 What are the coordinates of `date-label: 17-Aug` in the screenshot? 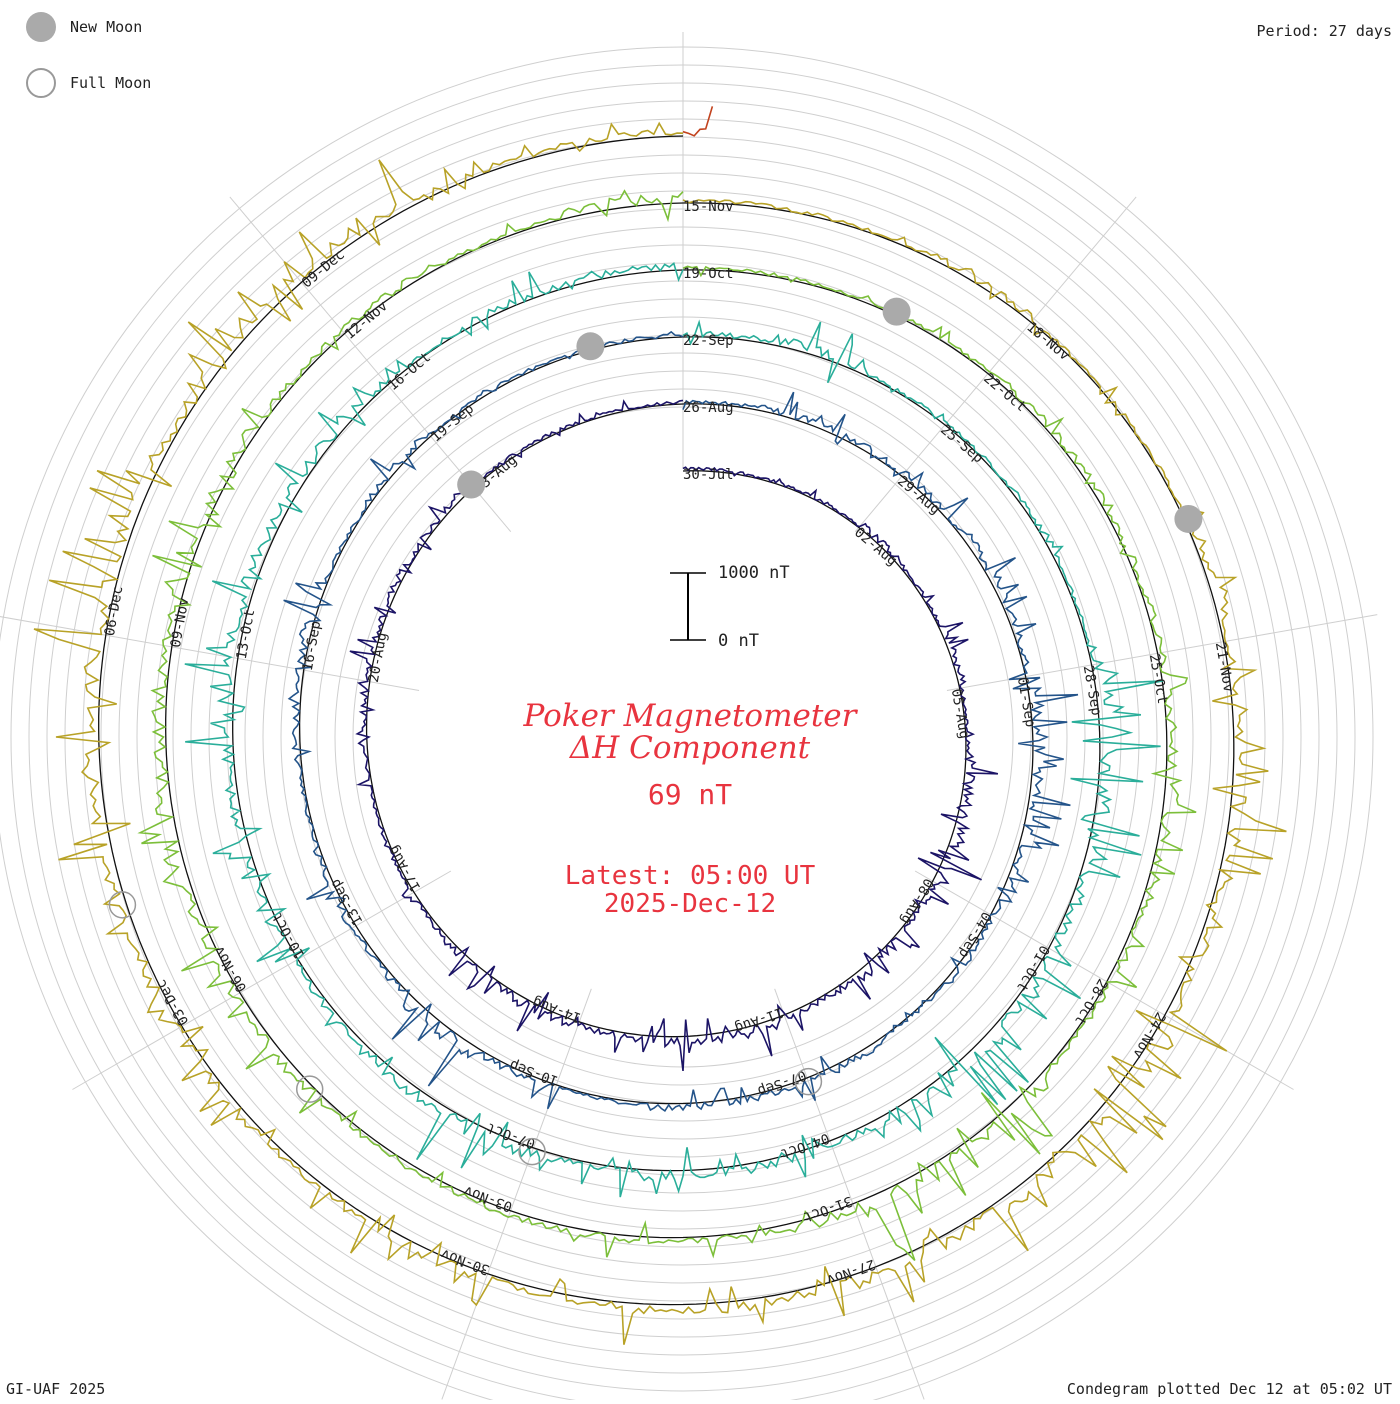 It's located at (404, 868).